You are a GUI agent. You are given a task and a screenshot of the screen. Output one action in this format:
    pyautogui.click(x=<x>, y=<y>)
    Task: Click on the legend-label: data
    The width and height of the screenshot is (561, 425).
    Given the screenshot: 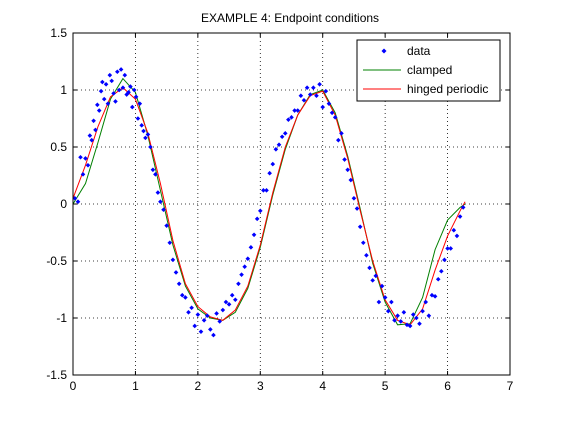 What is the action you would take?
    pyautogui.click(x=419, y=51)
    